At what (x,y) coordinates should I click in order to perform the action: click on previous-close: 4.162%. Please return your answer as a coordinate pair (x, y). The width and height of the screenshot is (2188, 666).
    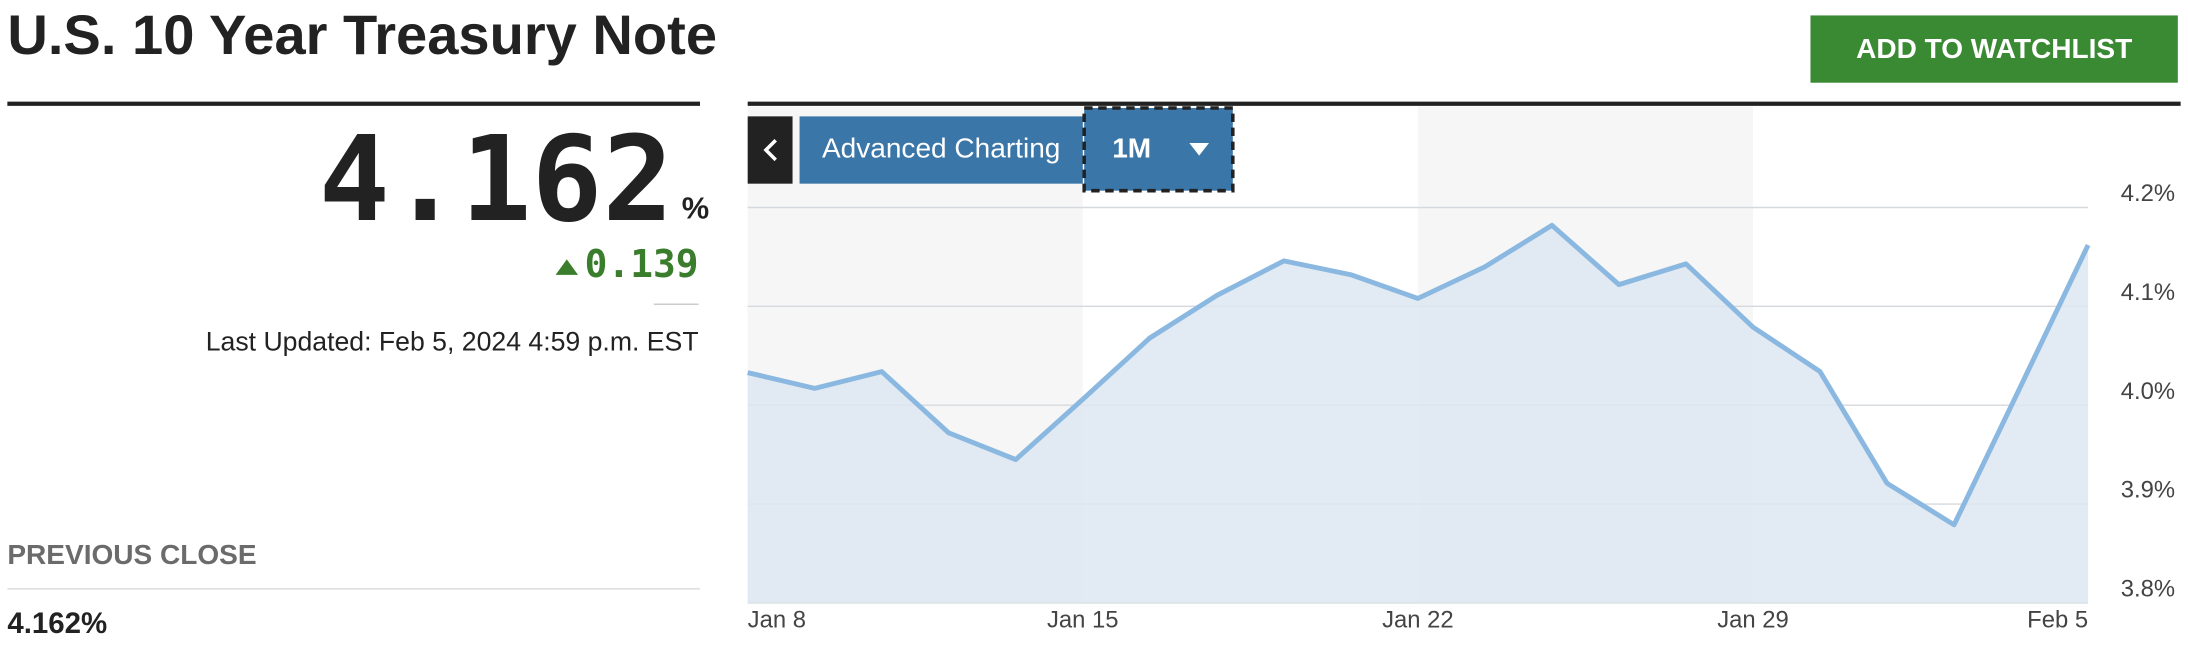
    Looking at the image, I should click on (57, 623).